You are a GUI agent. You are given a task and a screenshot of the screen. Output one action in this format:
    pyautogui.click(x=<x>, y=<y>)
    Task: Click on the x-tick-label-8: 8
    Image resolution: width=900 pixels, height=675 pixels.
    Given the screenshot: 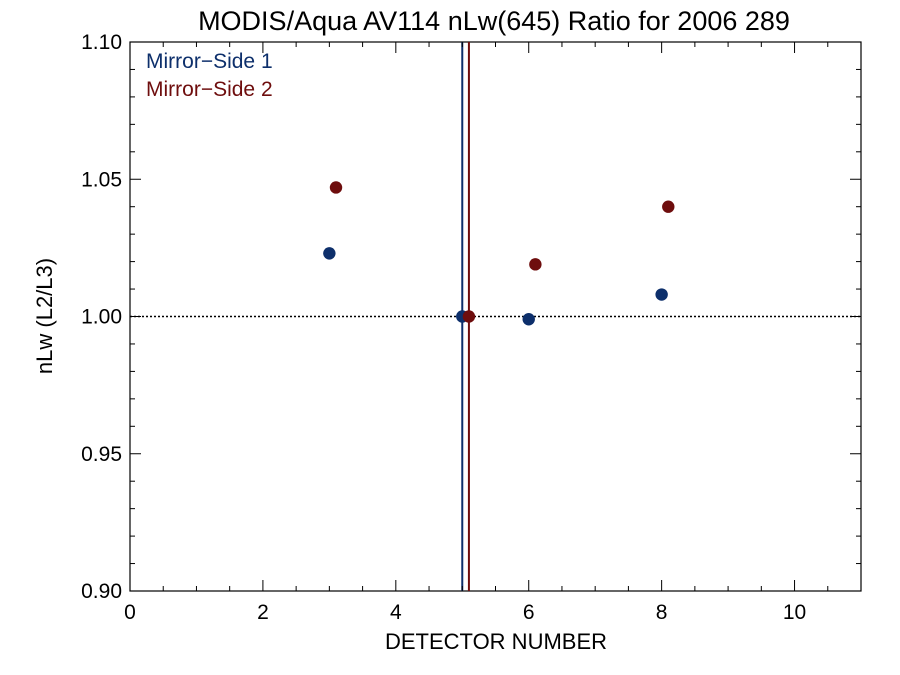 What is the action you would take?
    pyautogui.click(x=662, y=612)
    